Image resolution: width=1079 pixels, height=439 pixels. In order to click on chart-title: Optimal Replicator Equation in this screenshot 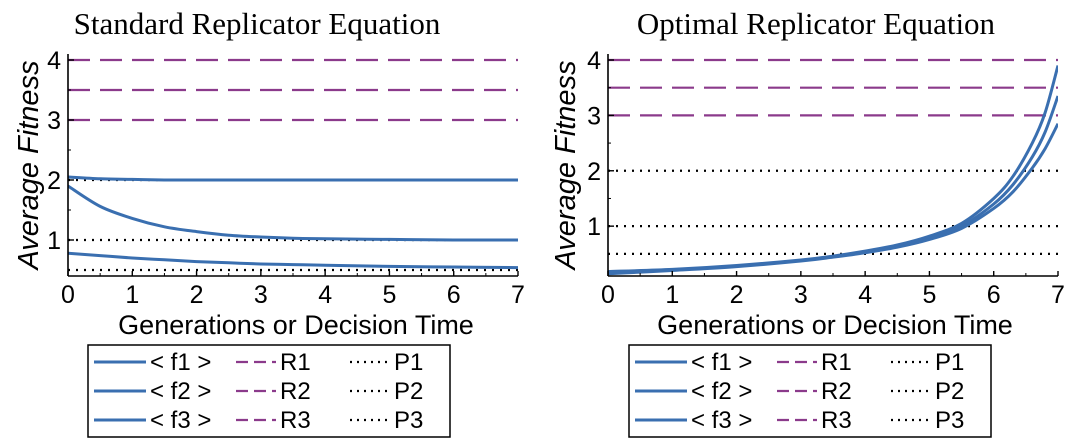, I will do `click(816, 23)`.